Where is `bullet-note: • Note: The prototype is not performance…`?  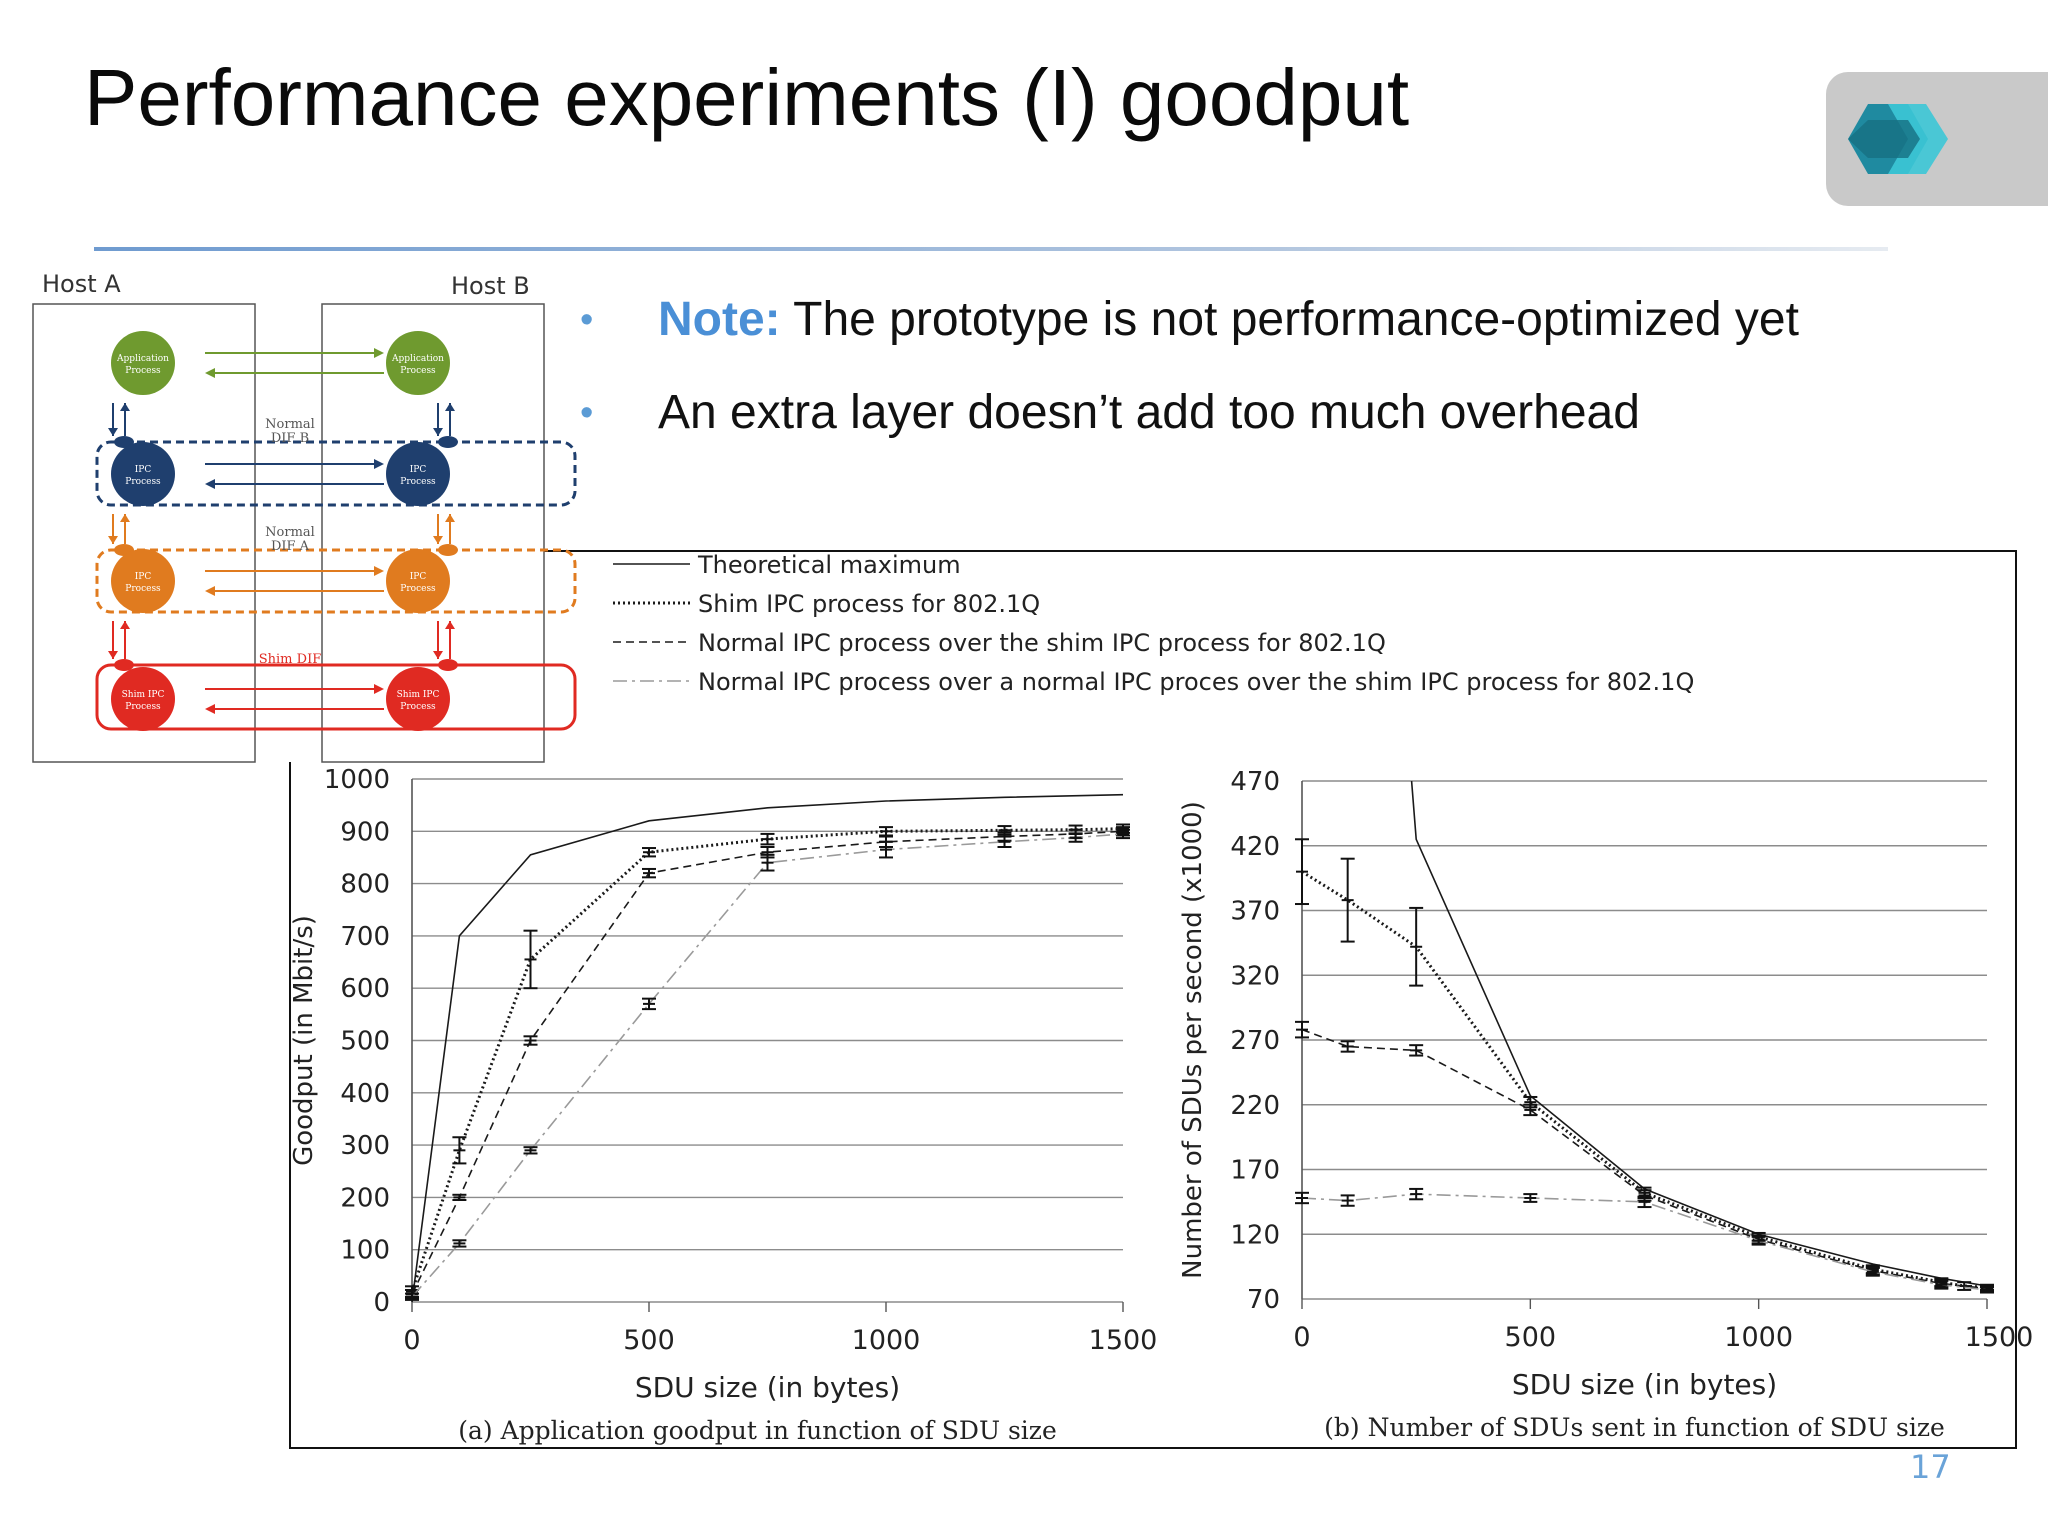 bullet-note: • Note: The prototype is not performance… is located at coordinates (1280, 320).